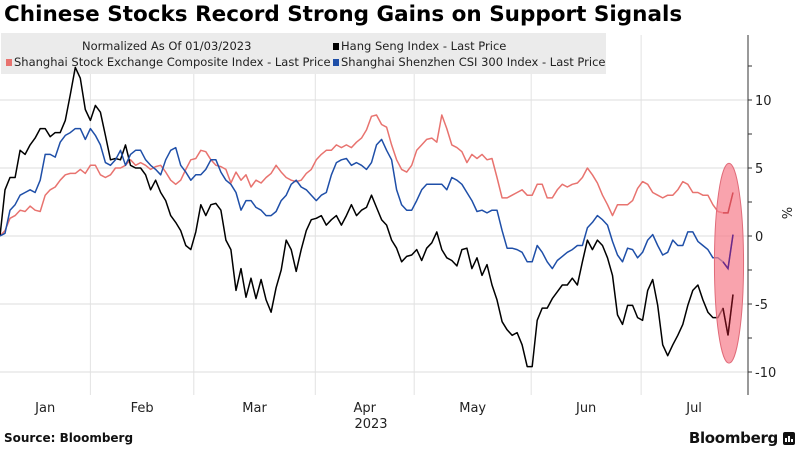 The height and width of the screenshot is (450, 800). What do you see at coordinates (166, 46) in the screenshot?
I see `legend-note: Normalized As Of 01/03/2023` at bounding box center [166, 46].